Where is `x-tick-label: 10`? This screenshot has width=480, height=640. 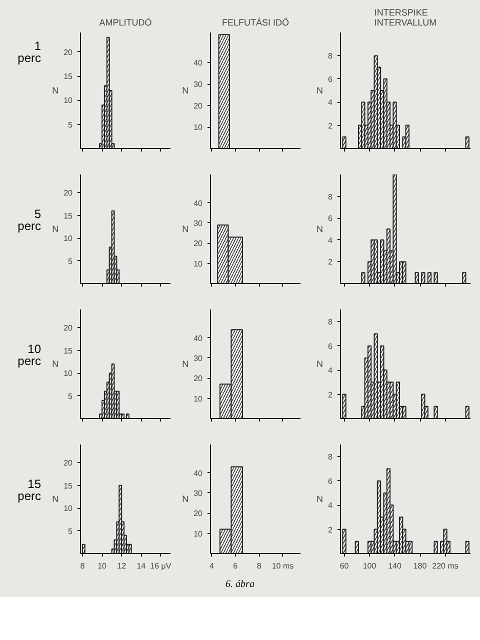
x-tick-label: 10 is located at coordinates (103, 566).